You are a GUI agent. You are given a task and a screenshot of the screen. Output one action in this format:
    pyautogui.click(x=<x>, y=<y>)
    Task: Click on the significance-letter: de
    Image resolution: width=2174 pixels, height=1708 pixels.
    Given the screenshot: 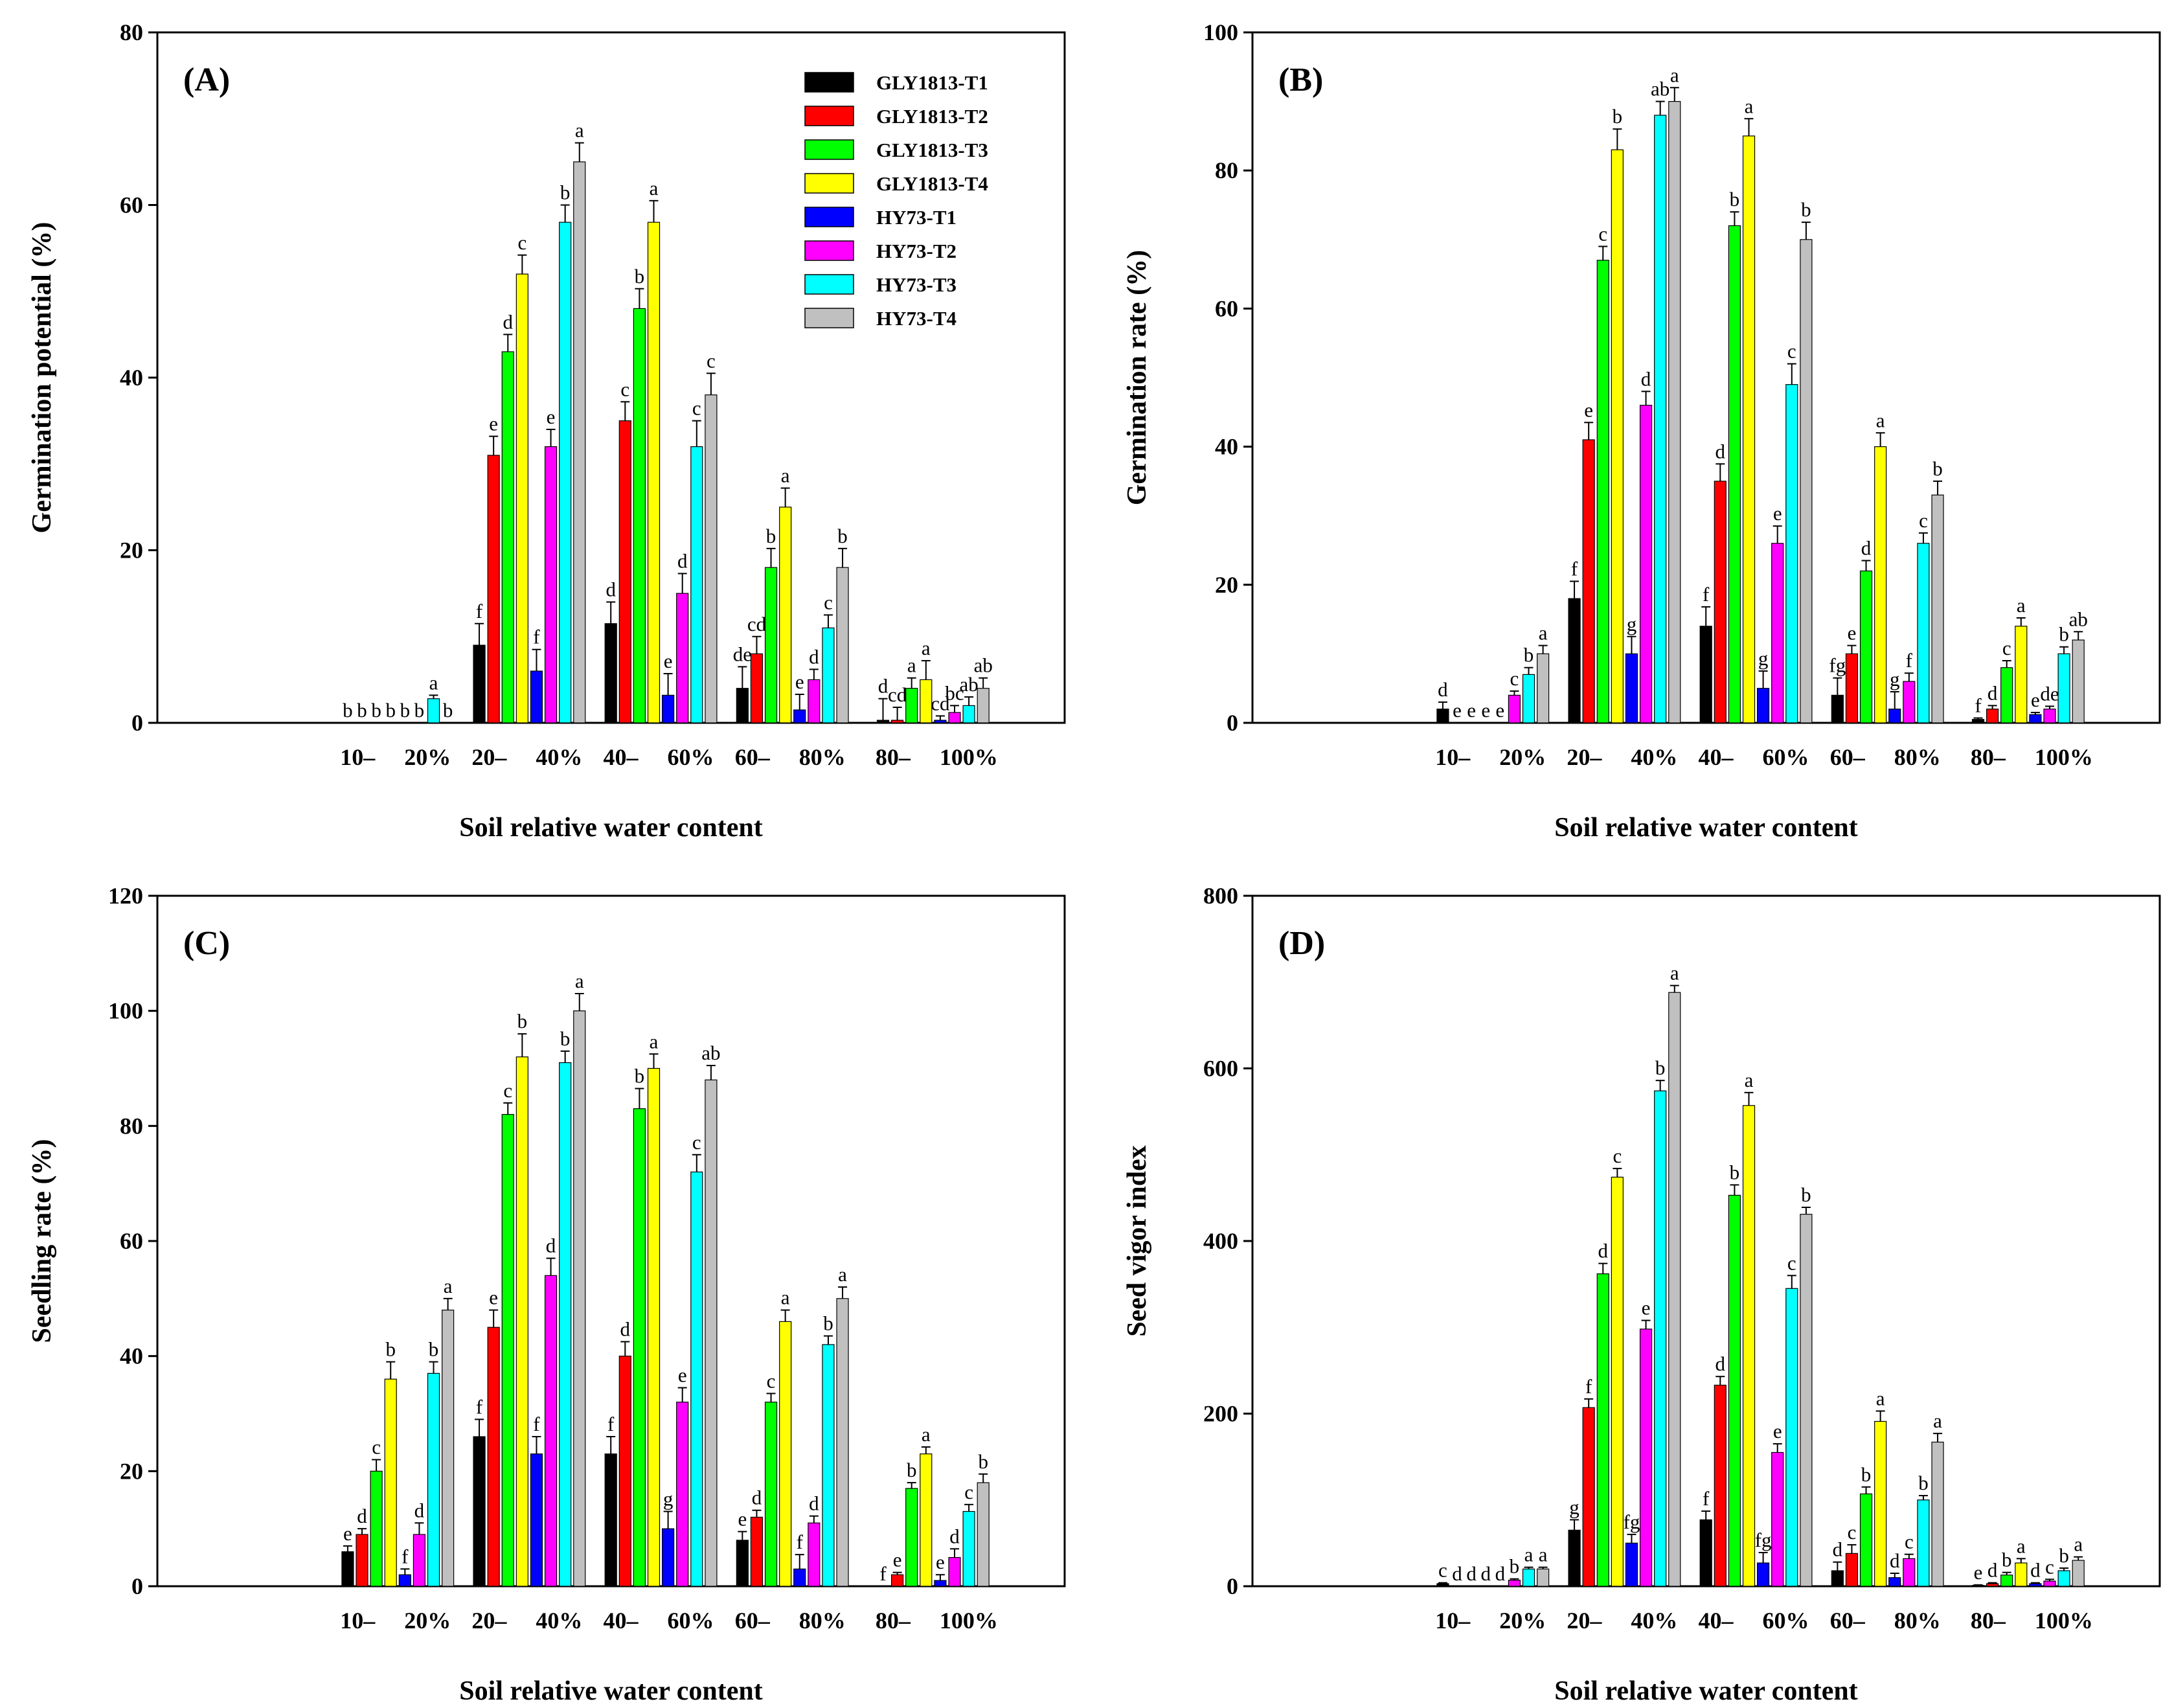 What is the action you would take?
    pyautogui.click(x=2049, y=693)
    